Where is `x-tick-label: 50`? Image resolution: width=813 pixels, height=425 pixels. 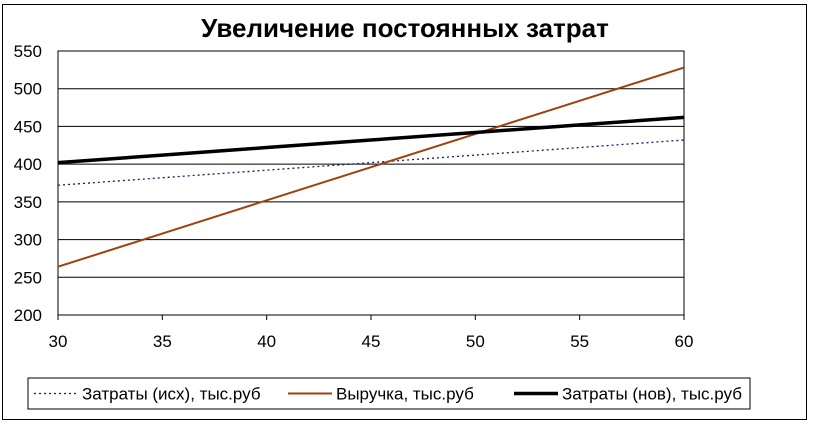 x-tick-label: 50 is located at coordinates (475, 341).